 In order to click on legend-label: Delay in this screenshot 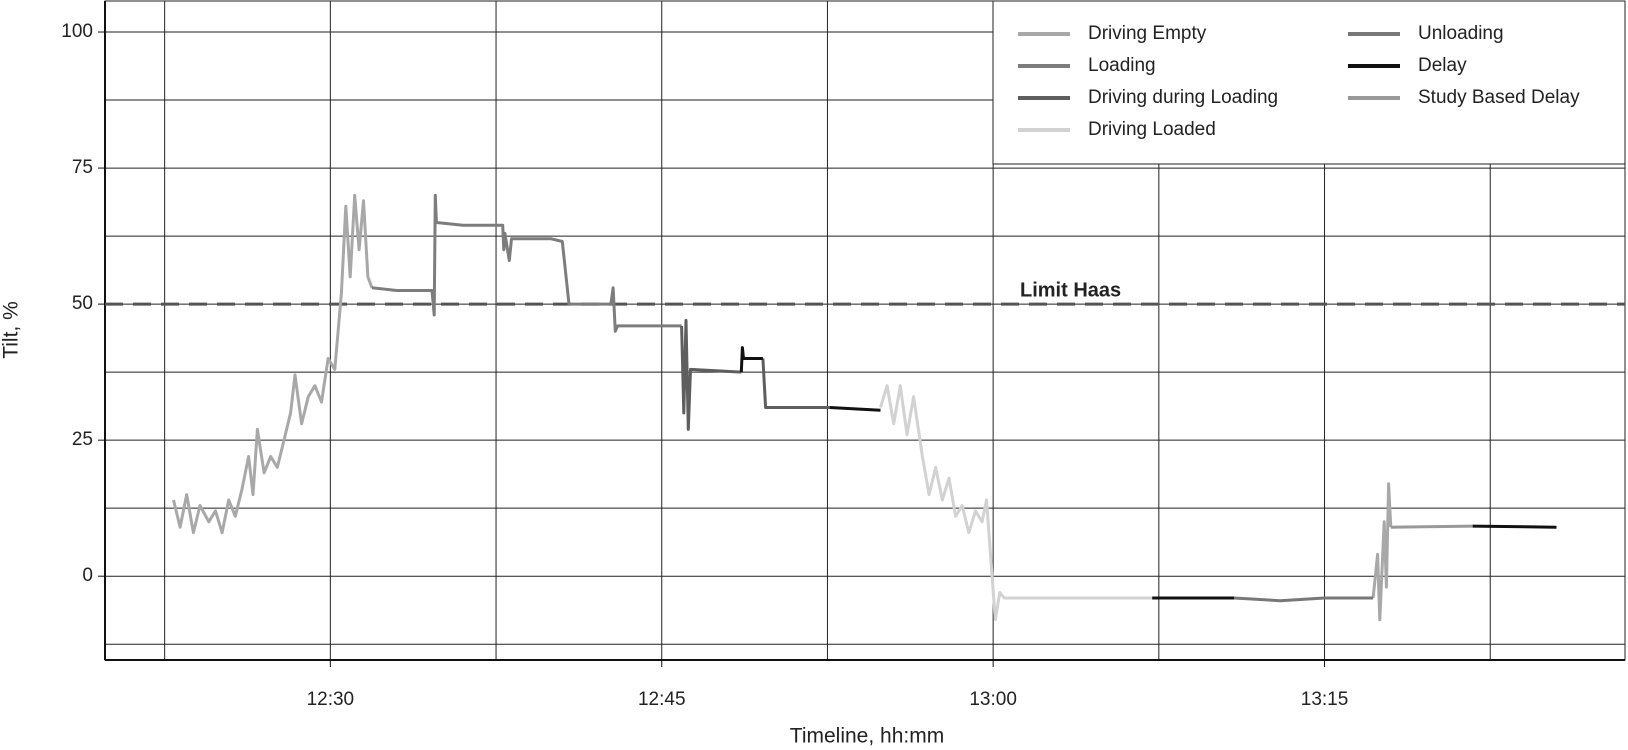, I will do `click(1442, 65)`.